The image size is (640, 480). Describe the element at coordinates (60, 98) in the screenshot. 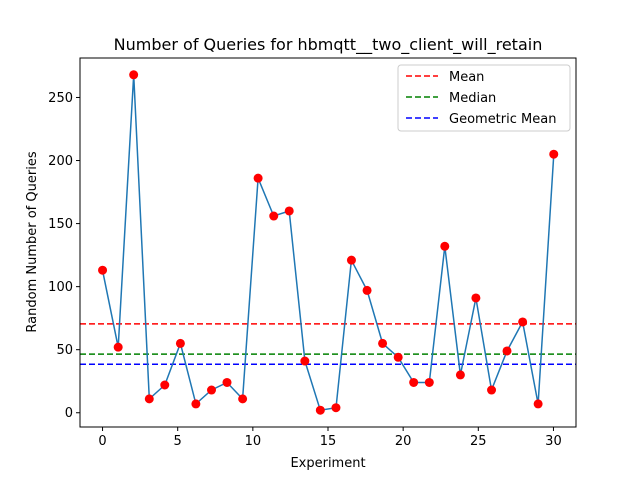

I see `y-tick-label: 250` at that location.